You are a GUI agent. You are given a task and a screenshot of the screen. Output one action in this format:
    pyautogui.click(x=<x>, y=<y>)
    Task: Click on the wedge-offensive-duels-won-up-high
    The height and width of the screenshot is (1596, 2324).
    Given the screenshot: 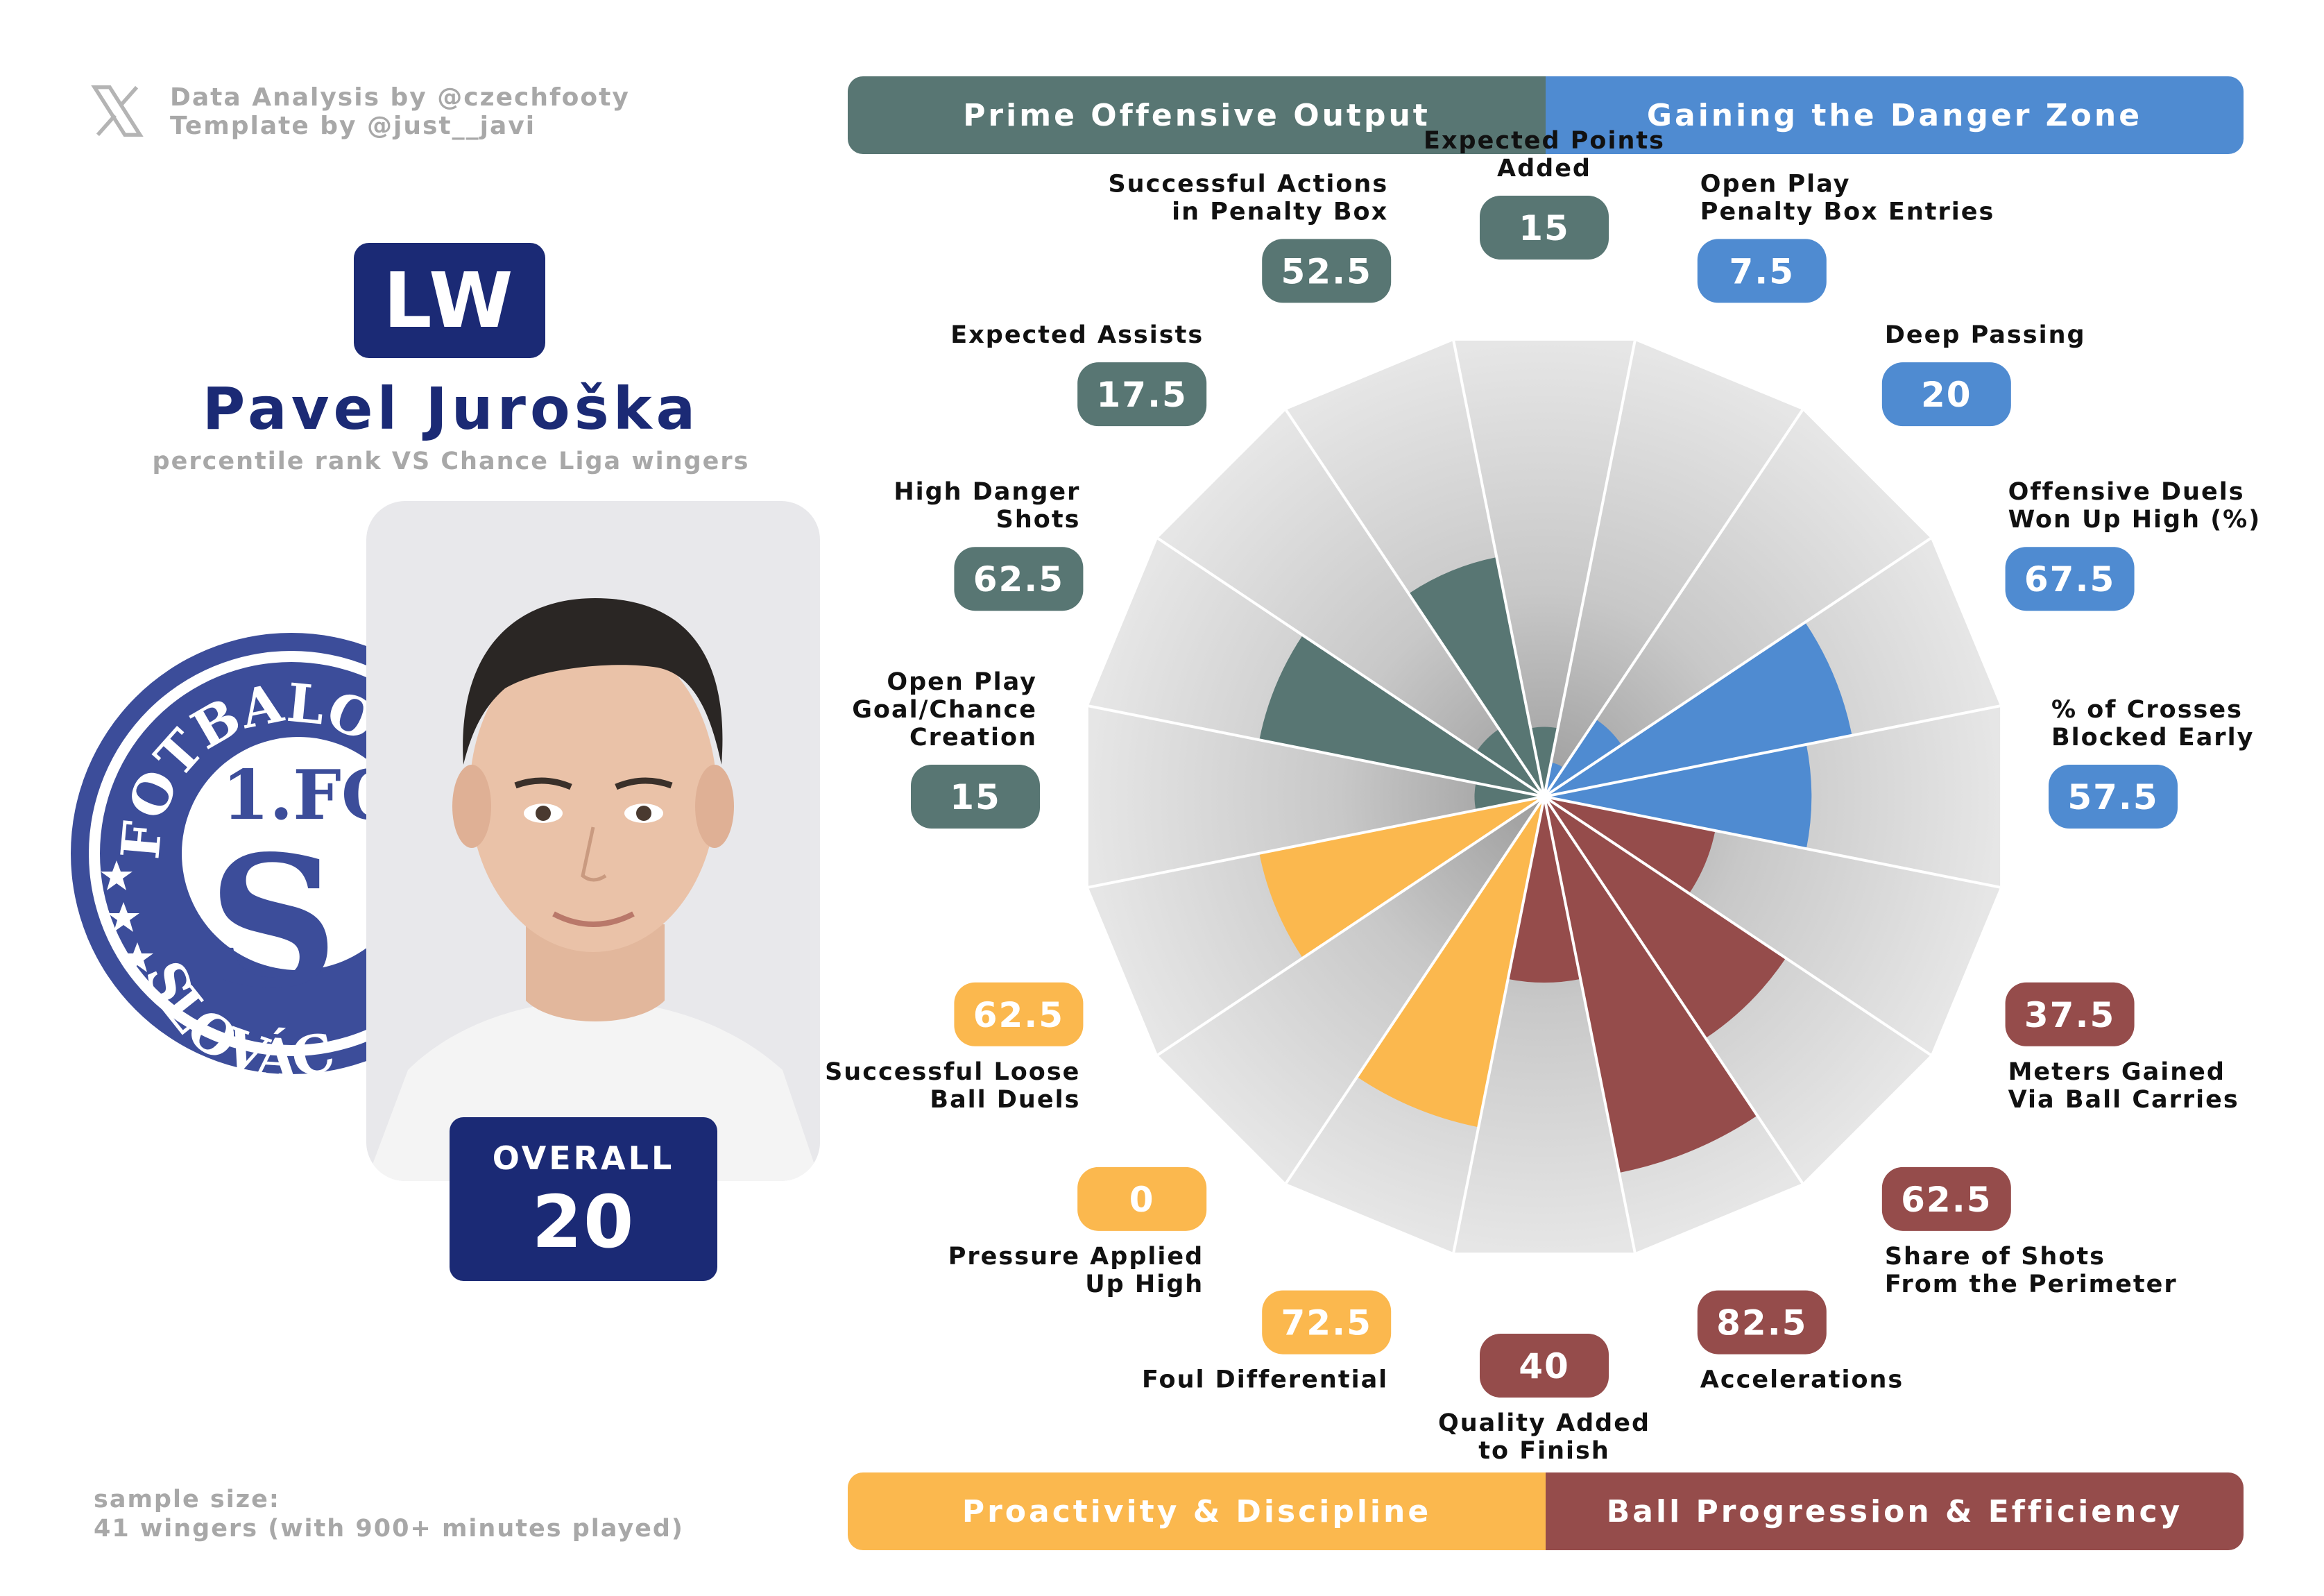 What is the action you would take?
    pyautogui.click(x=1698, y=709)
    